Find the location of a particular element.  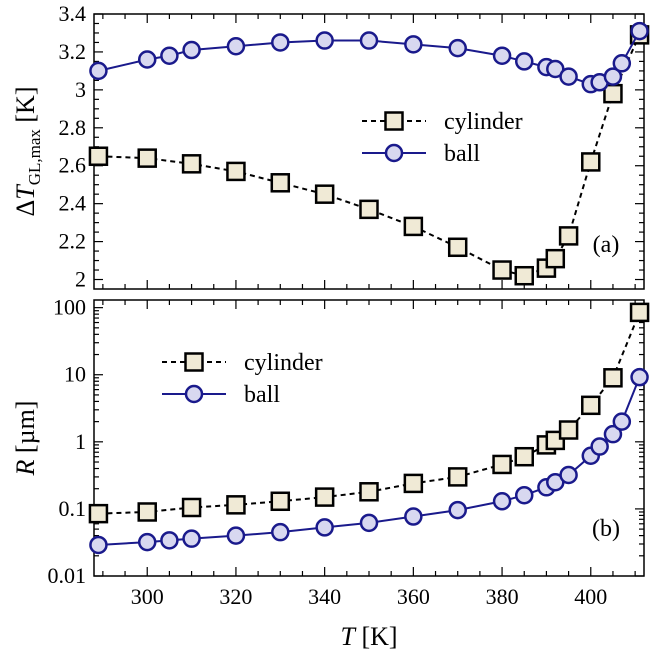

y-tick-label: 10 is located at coordinates (75, 374).